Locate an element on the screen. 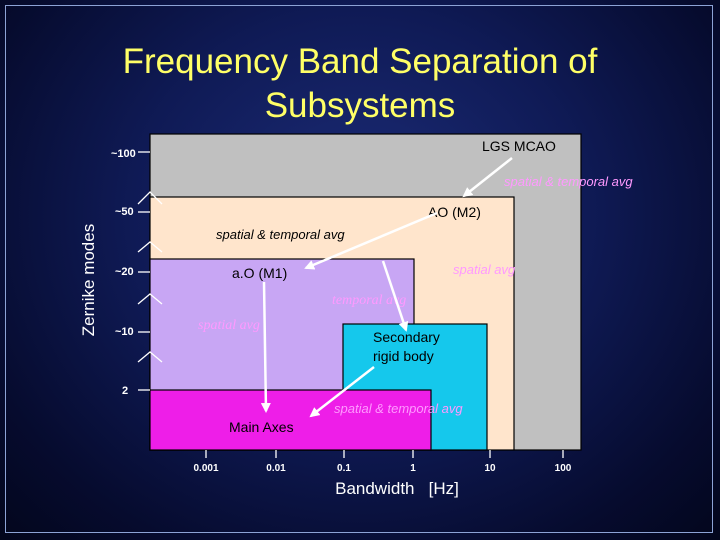 Image resolution: width=720 pixels, height=540 pixels. arrow-secondary-to-main-axes is located at coordinates (342, 392).